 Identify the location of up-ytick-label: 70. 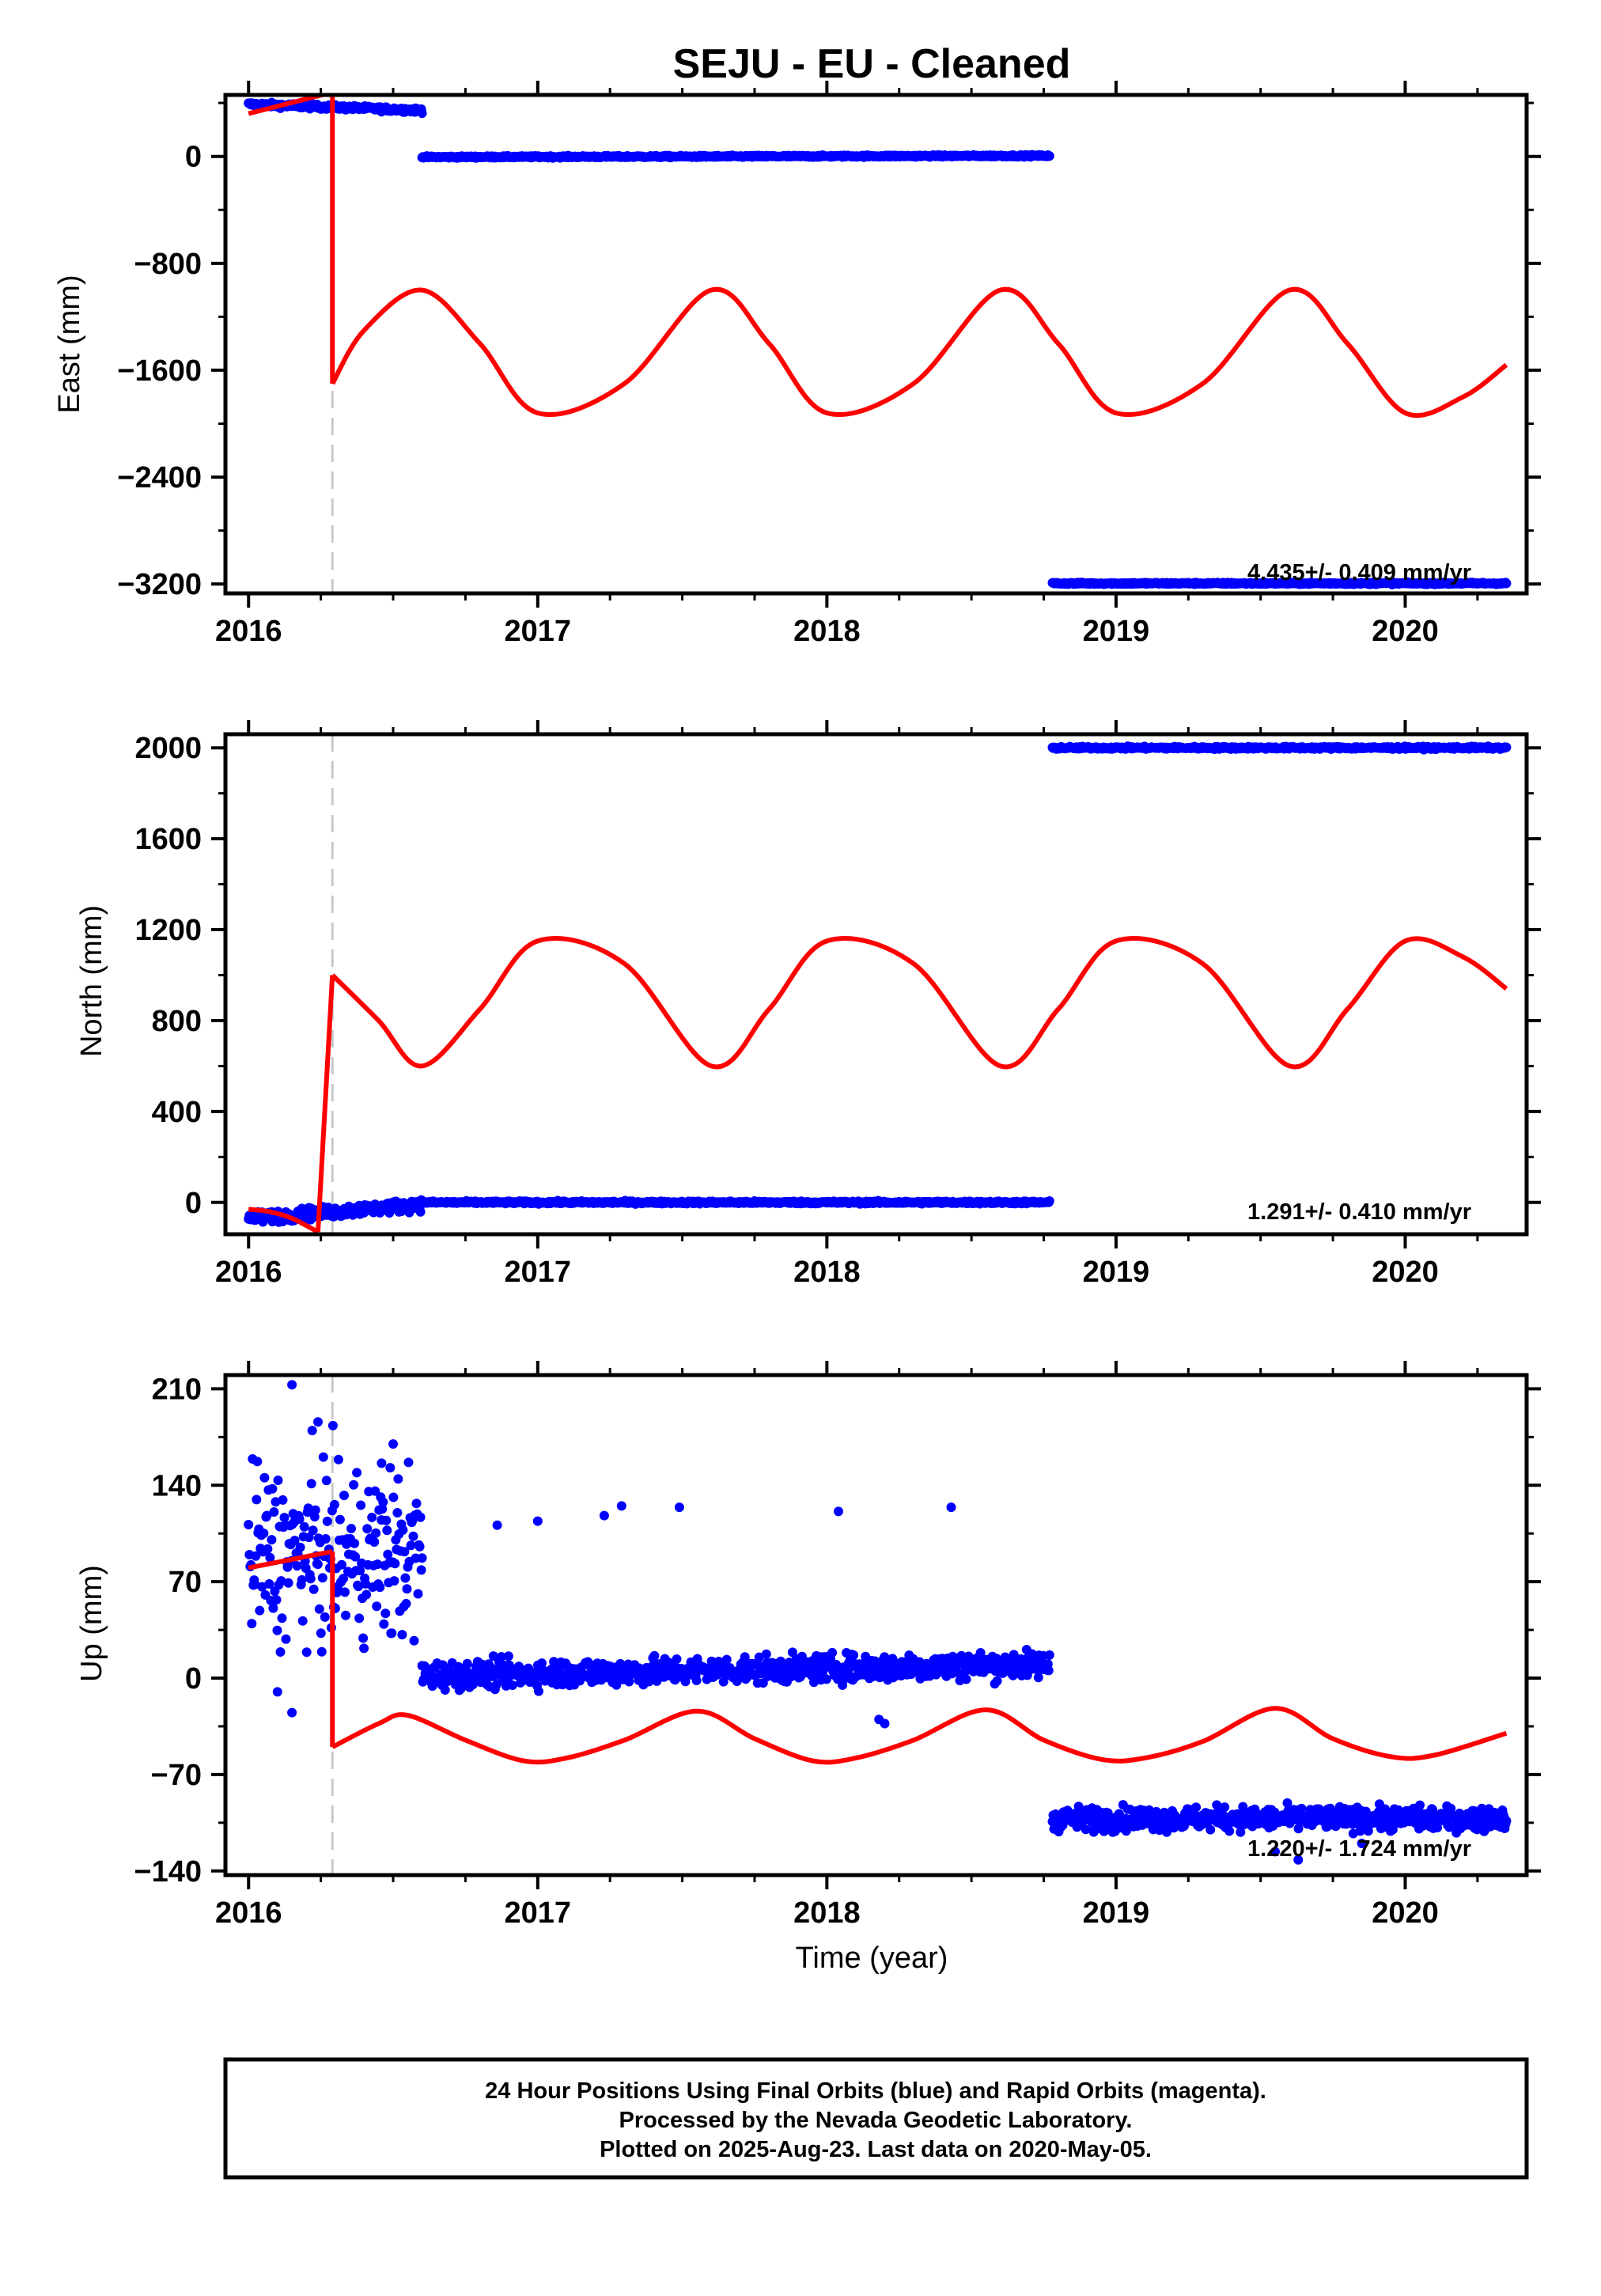
(185, 1582).